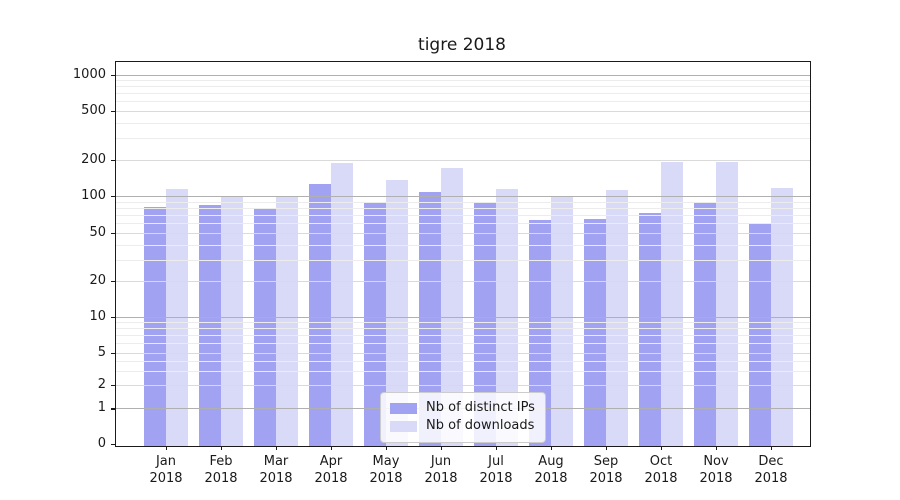  Describe the element at coordinates (287, 320) in the screenshot. I see `bar-mar-downloads` at that location.